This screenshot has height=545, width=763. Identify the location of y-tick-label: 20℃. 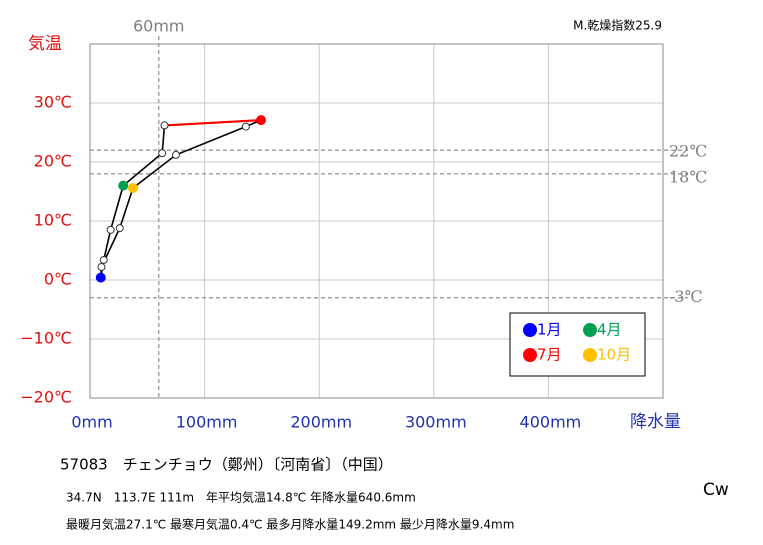
(53, 161).